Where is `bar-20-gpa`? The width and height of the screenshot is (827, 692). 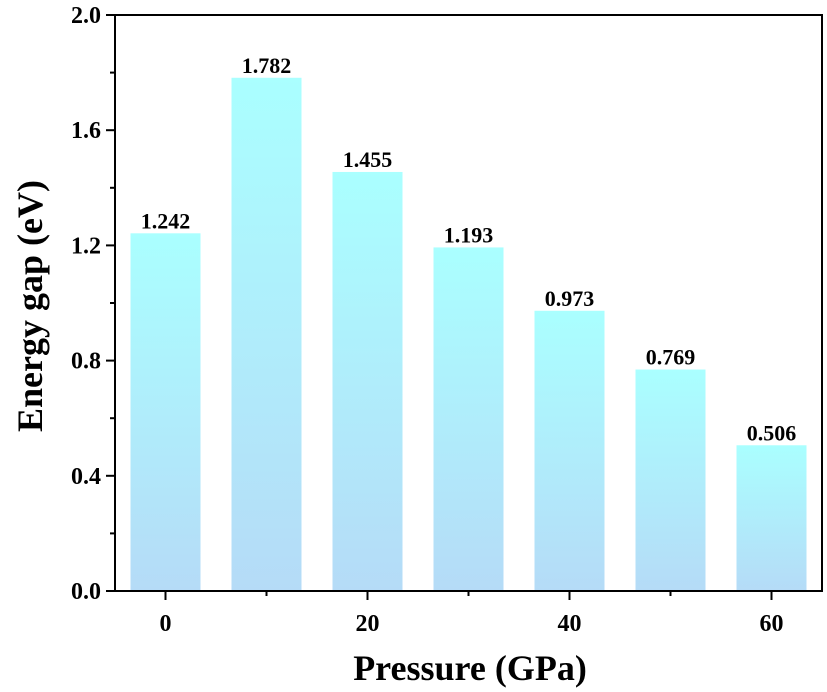 bar-20-gpa is located at coordinates (367, 381).